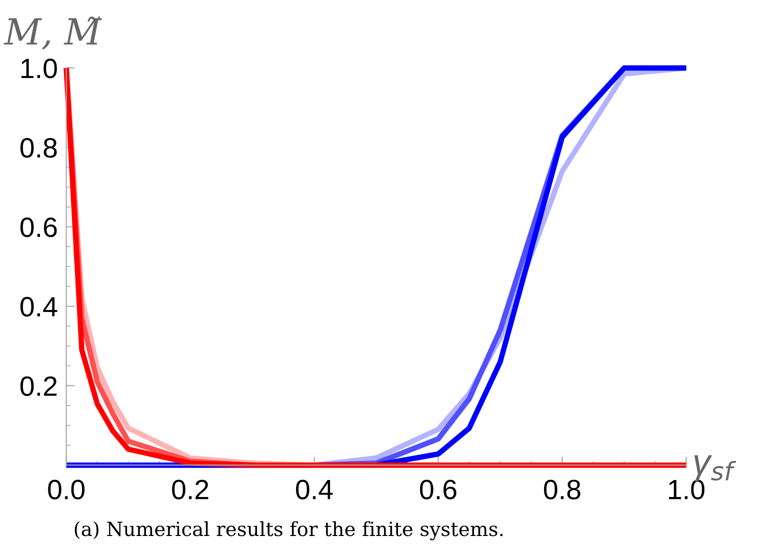 The height and width of the screenshot is (557, 771). Describe the element at coordinates (314, 490) in the screenshot. I see `x-tick-label: 0.4` at that location.